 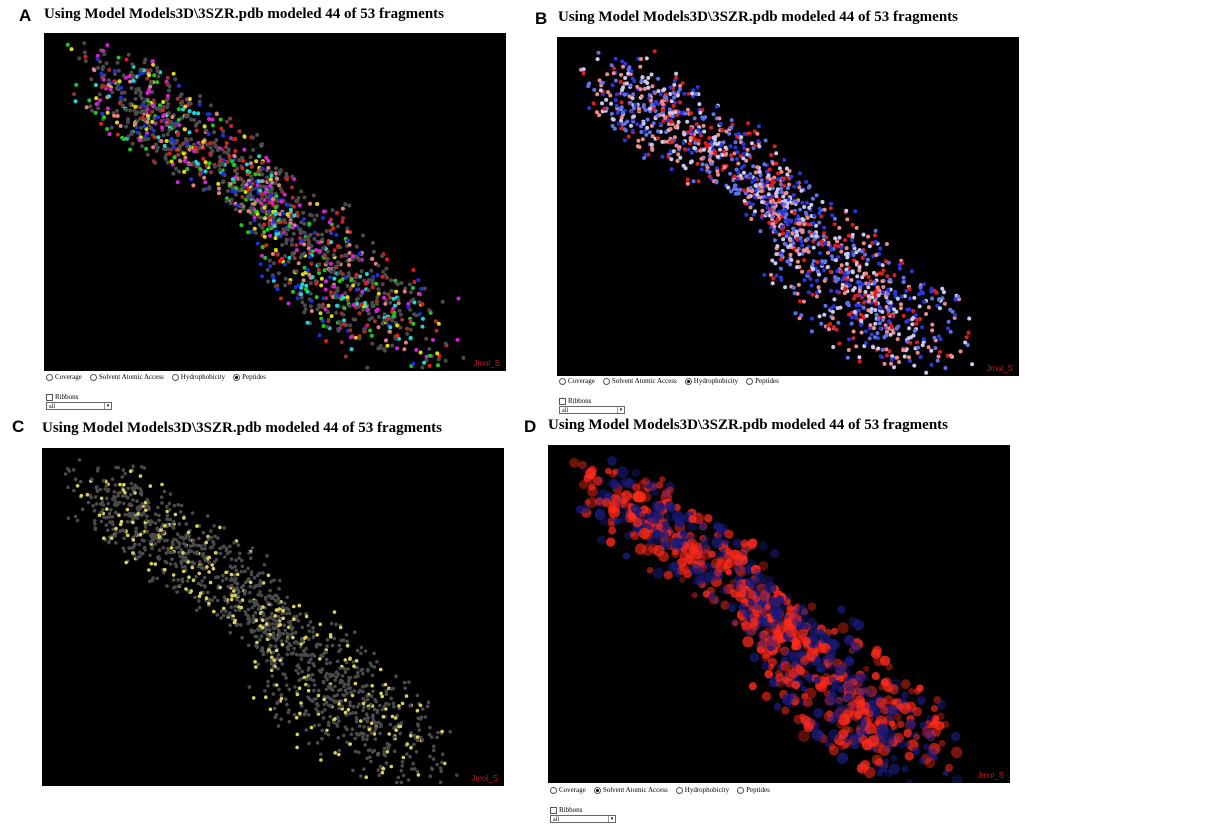 What do you see at coordinates (541, 19) in the screenshot?
I see `panel-letter: B` at bounding box center [541, 19].